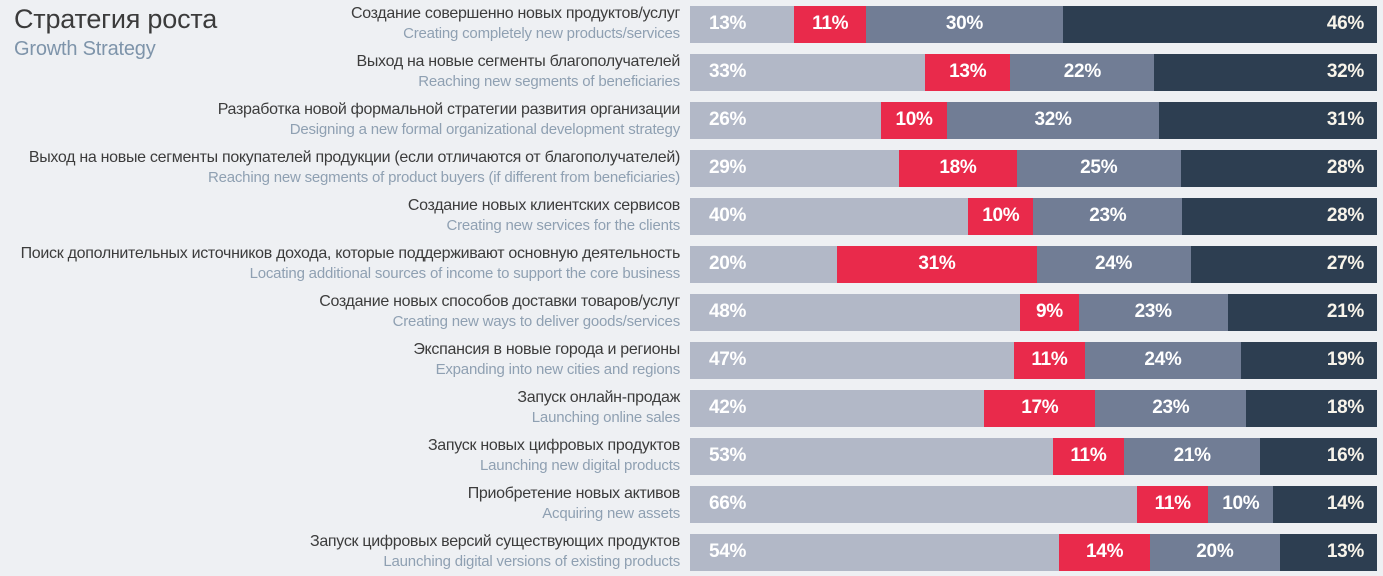 This screenshot has height=576, width=1383. Describe the element at coordinates (1163, 360) in the screenshot. I see `bar-segment: 24%` at that location.